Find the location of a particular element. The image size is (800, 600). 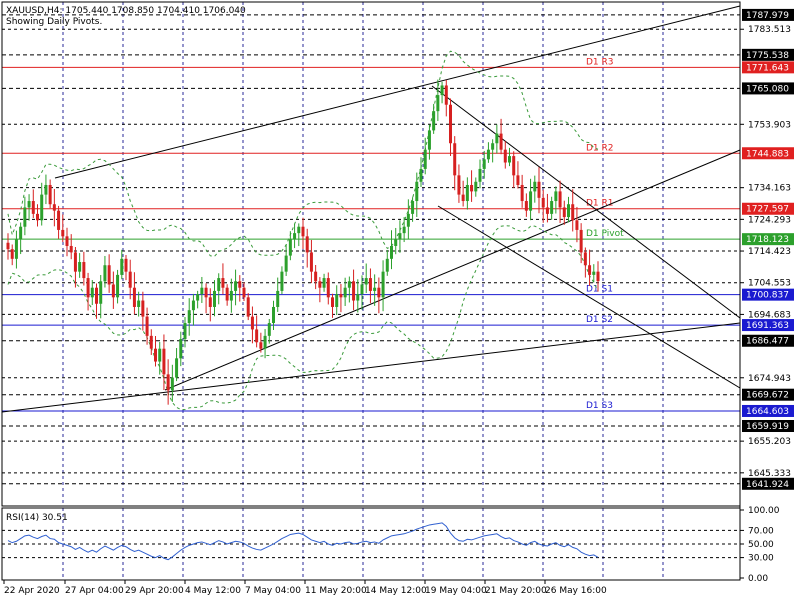

level-price-label: 1775.538 is located at coordinates (767, 56).